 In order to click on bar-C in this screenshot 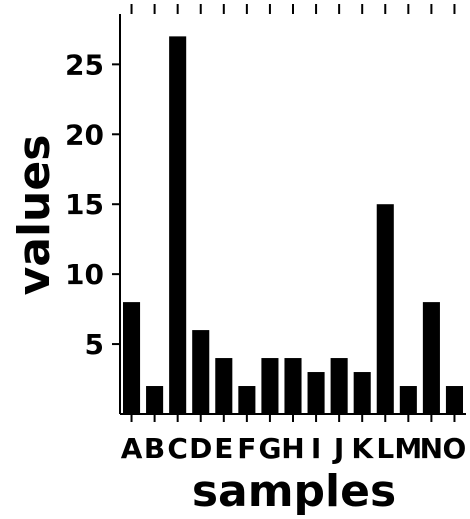, I will do `click(178, 225)`.